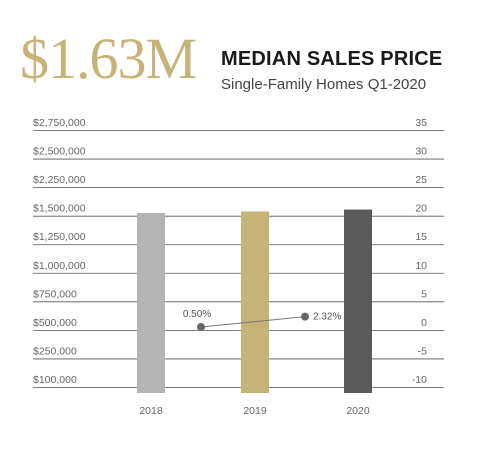 This screenshot has height=453, width=489. I want to click on right-tick-label: 5, so click(424, 294).